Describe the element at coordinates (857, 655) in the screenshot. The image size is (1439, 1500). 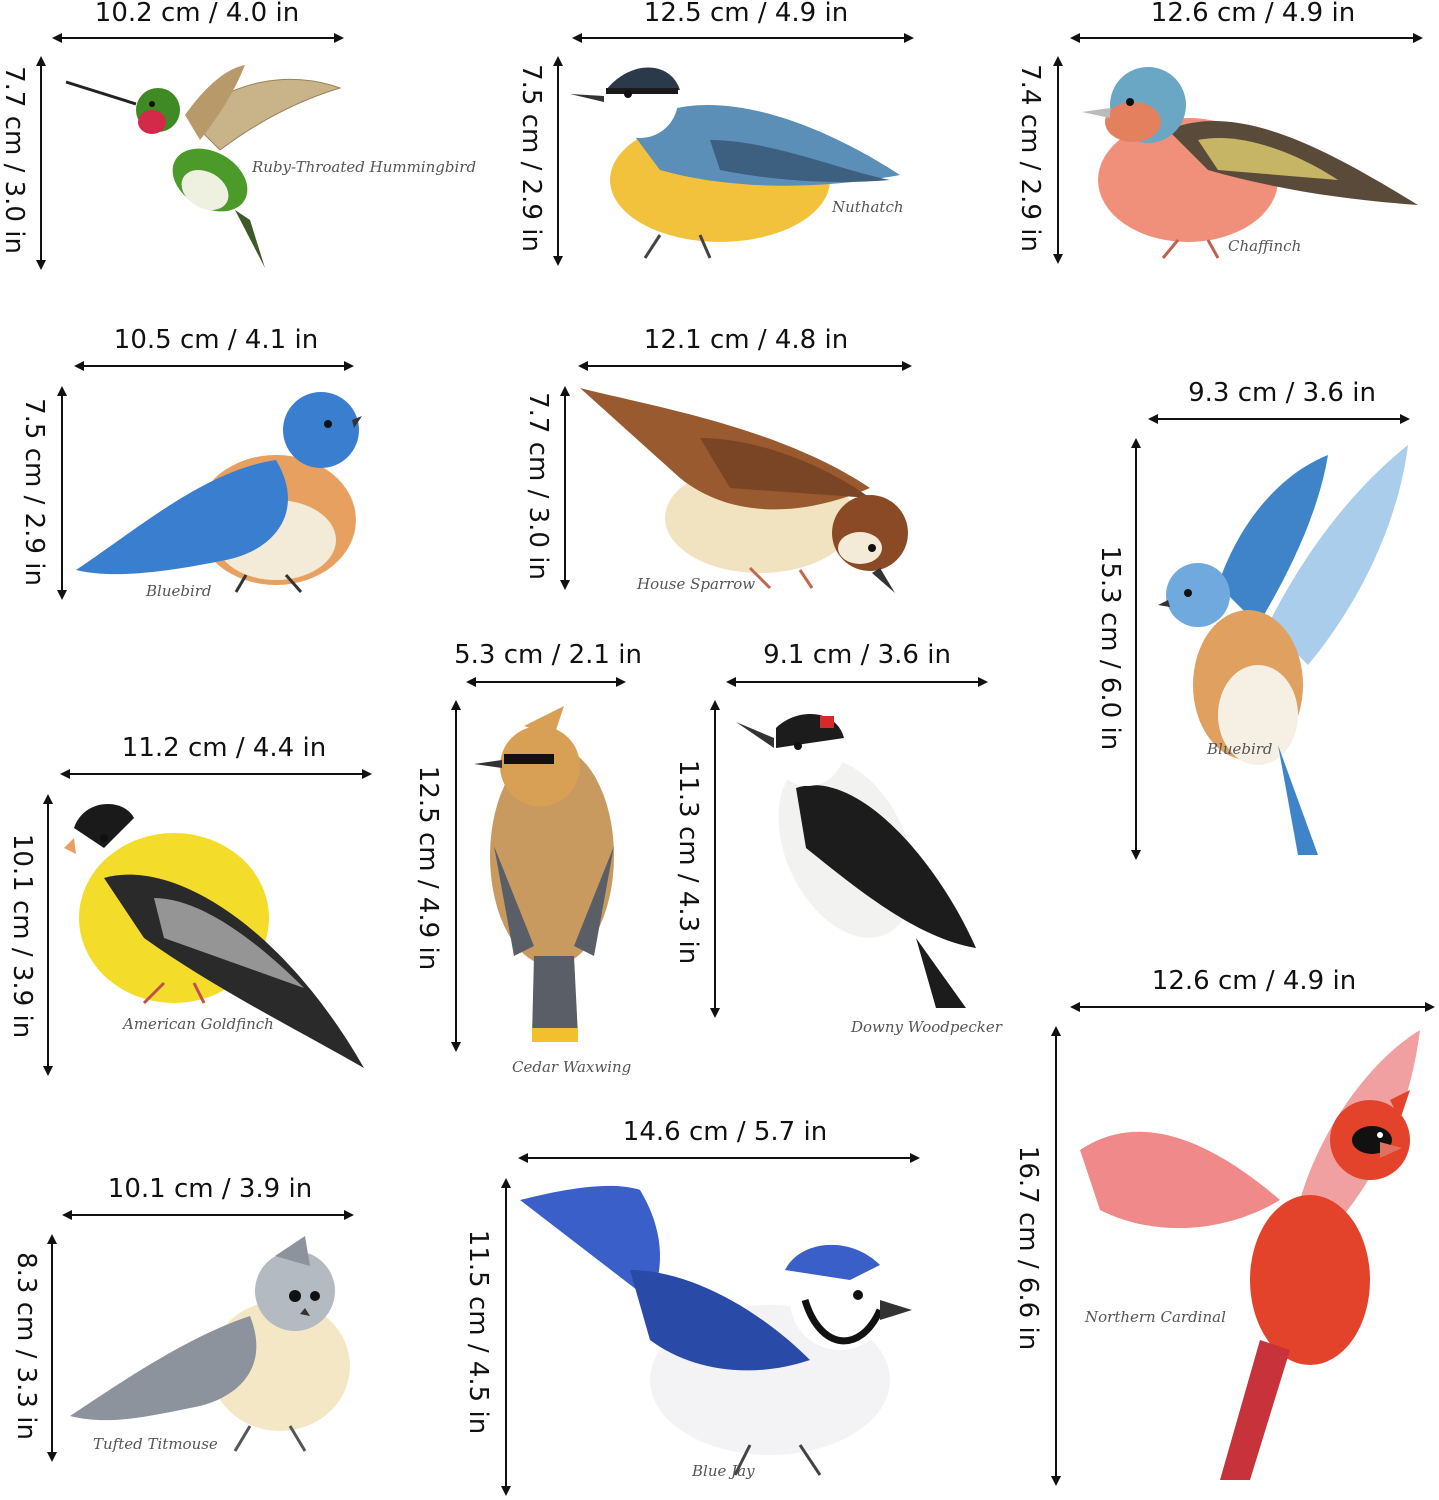
I see `width-label: 9.1 cm / 3.6 in` at that location.